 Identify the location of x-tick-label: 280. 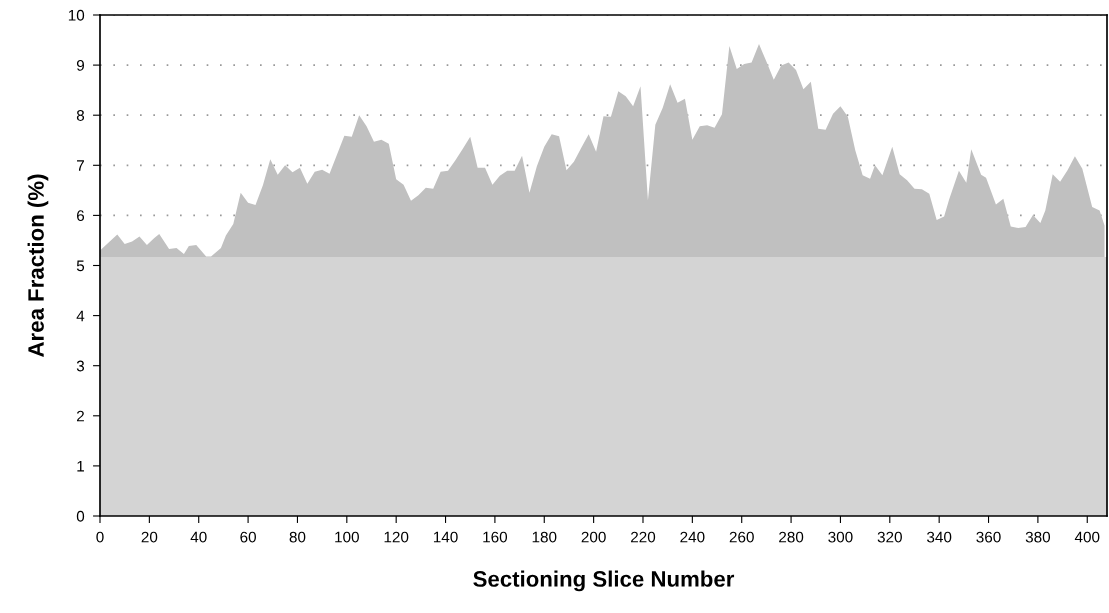
(791, 537).